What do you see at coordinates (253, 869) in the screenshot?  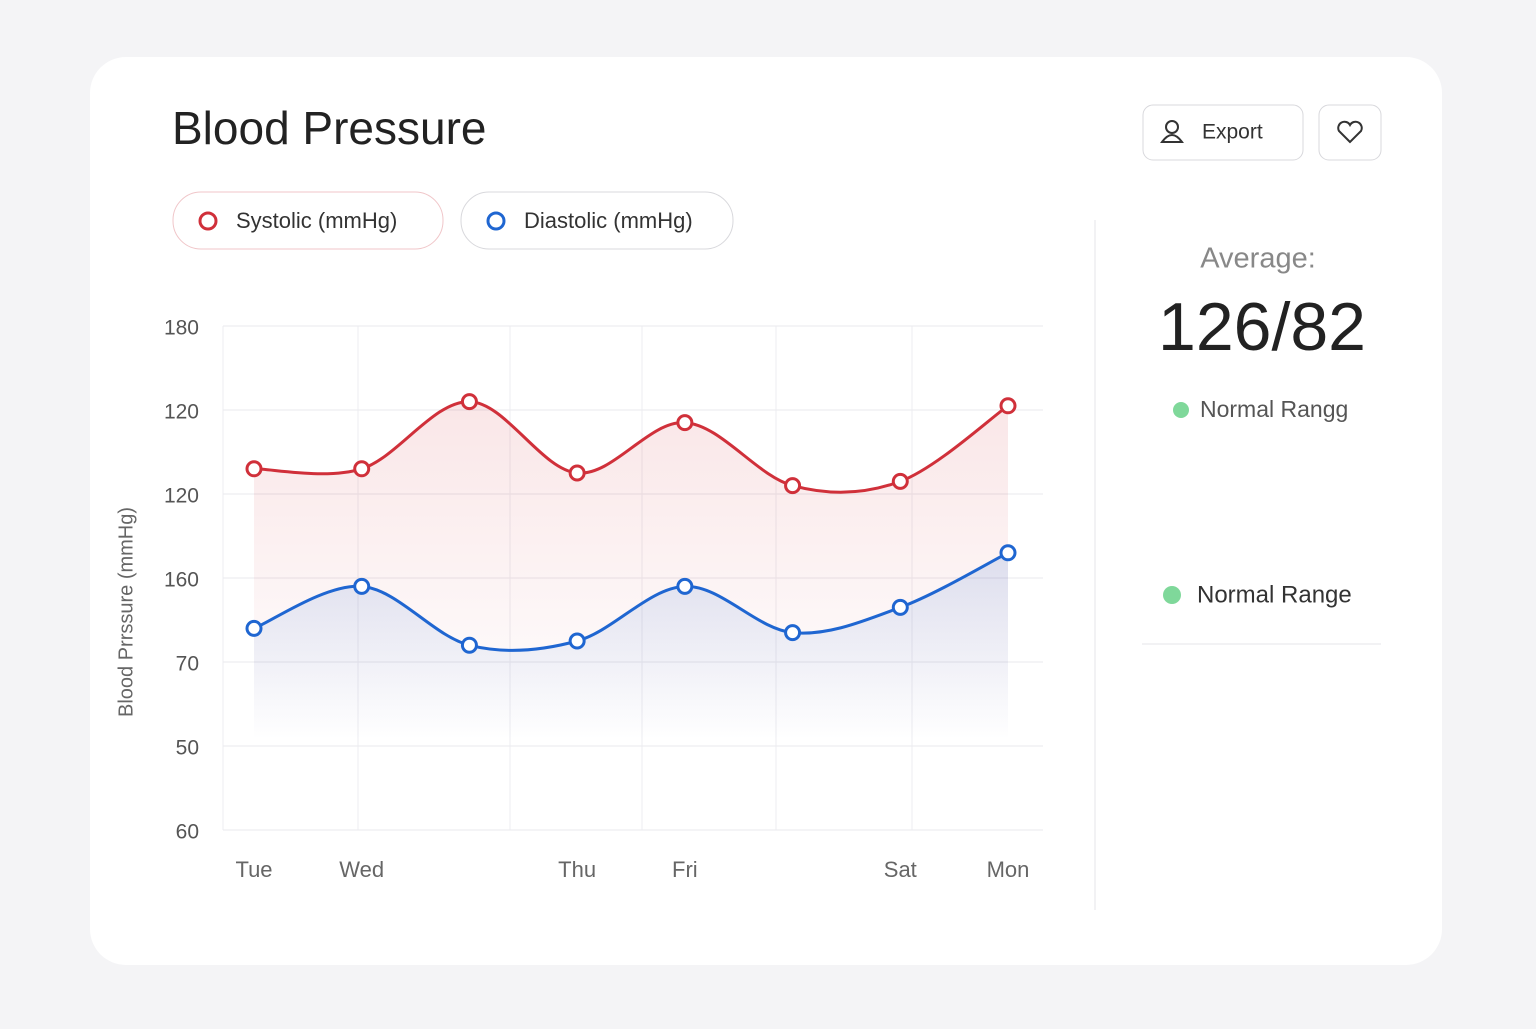 I see `x-tick-label: Tue` at bounding box center [253, 869].